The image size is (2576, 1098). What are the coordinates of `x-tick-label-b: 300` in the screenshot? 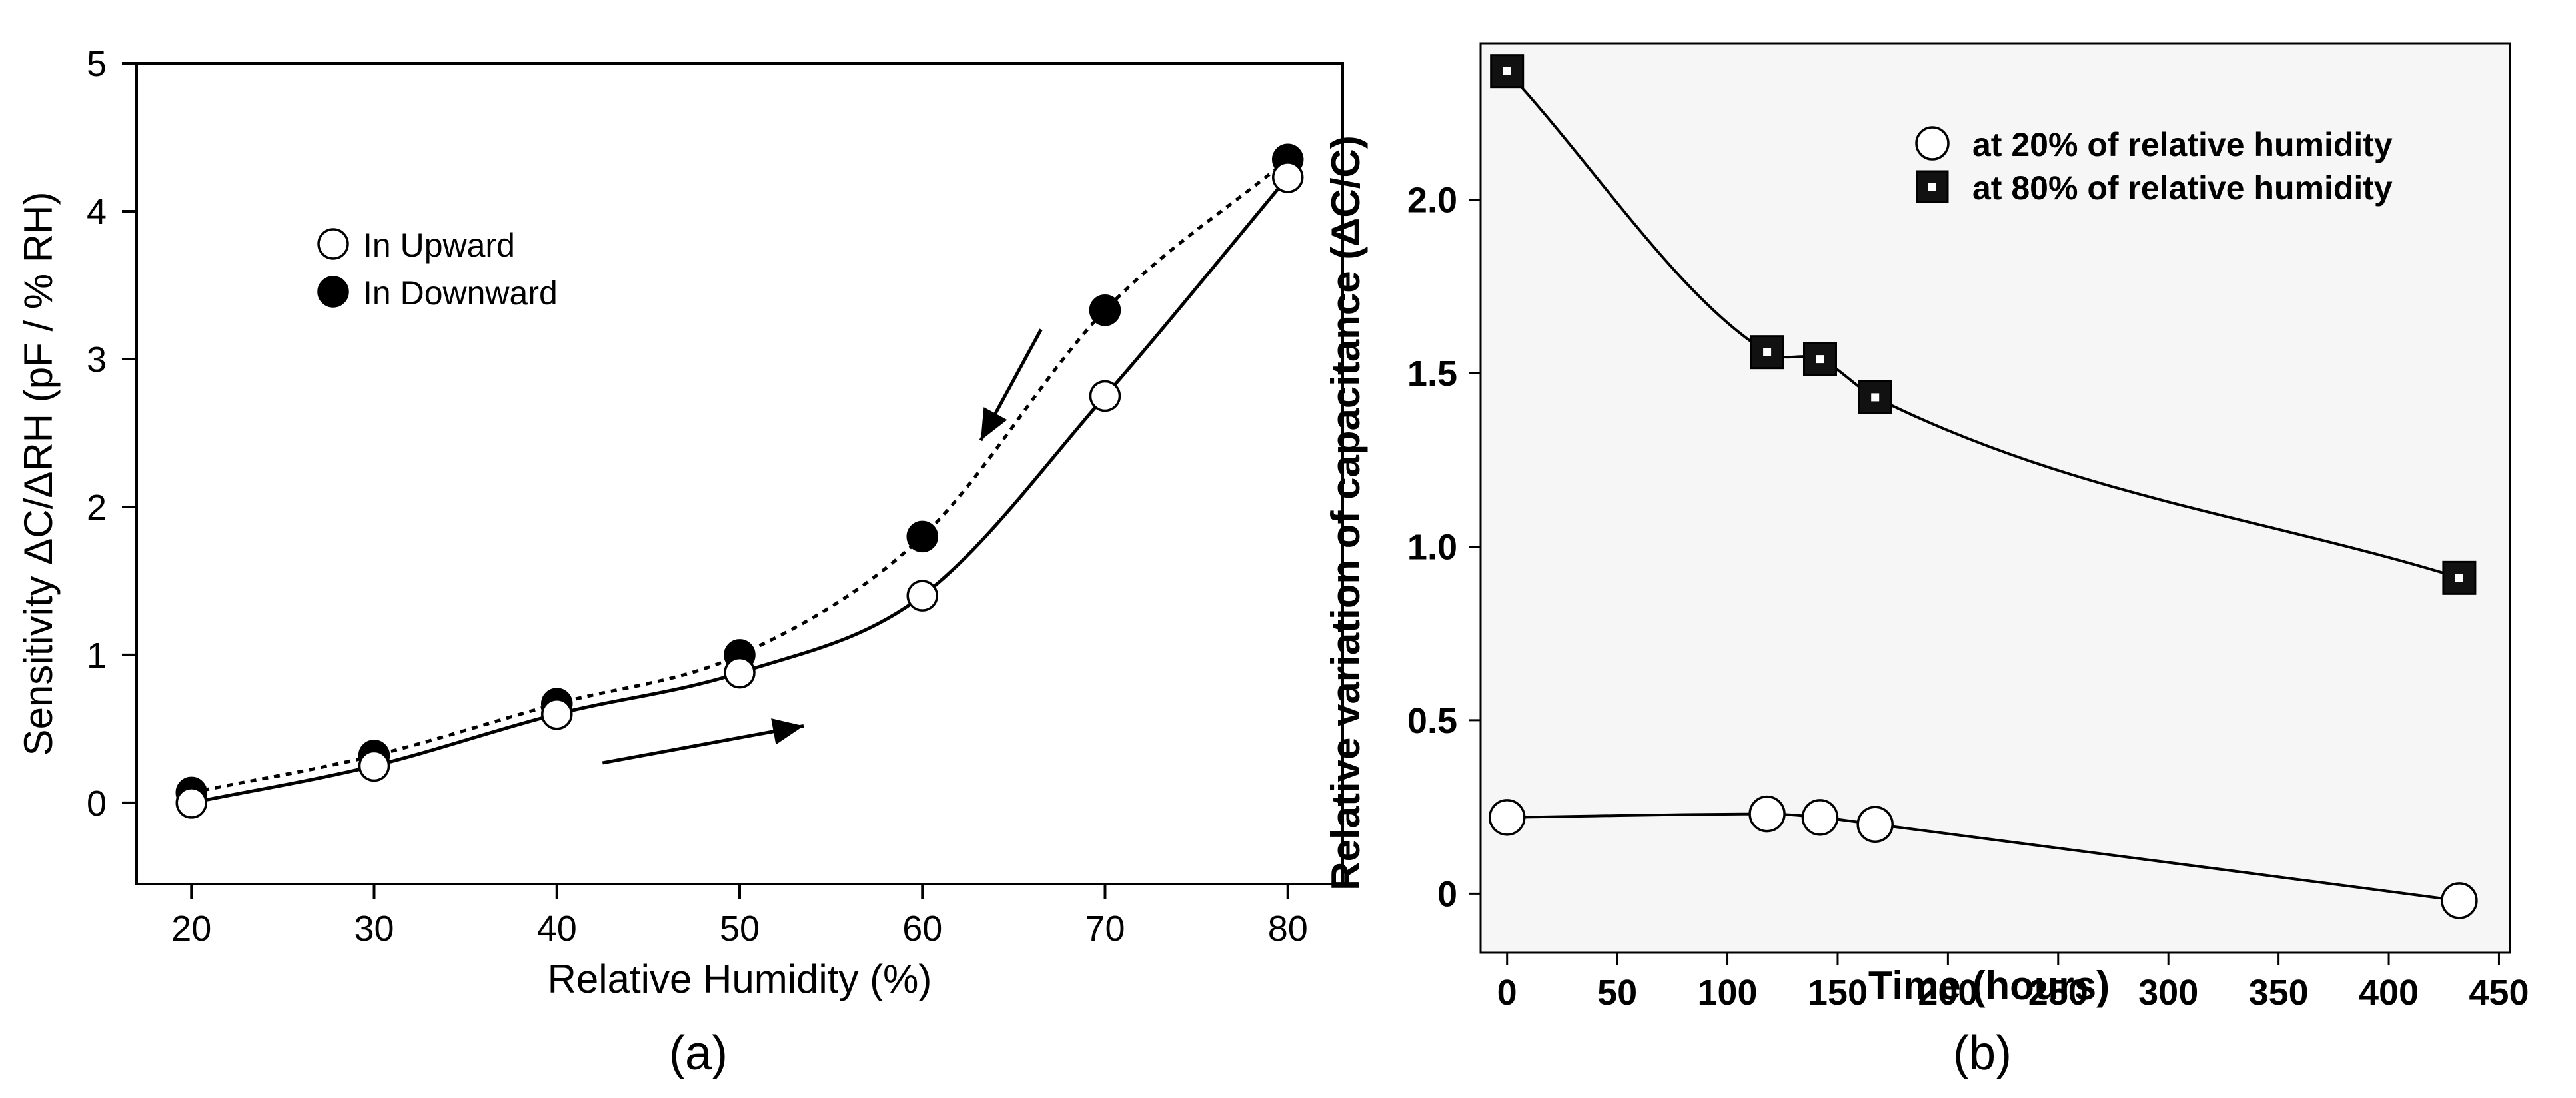 It's located at (2168, 993).